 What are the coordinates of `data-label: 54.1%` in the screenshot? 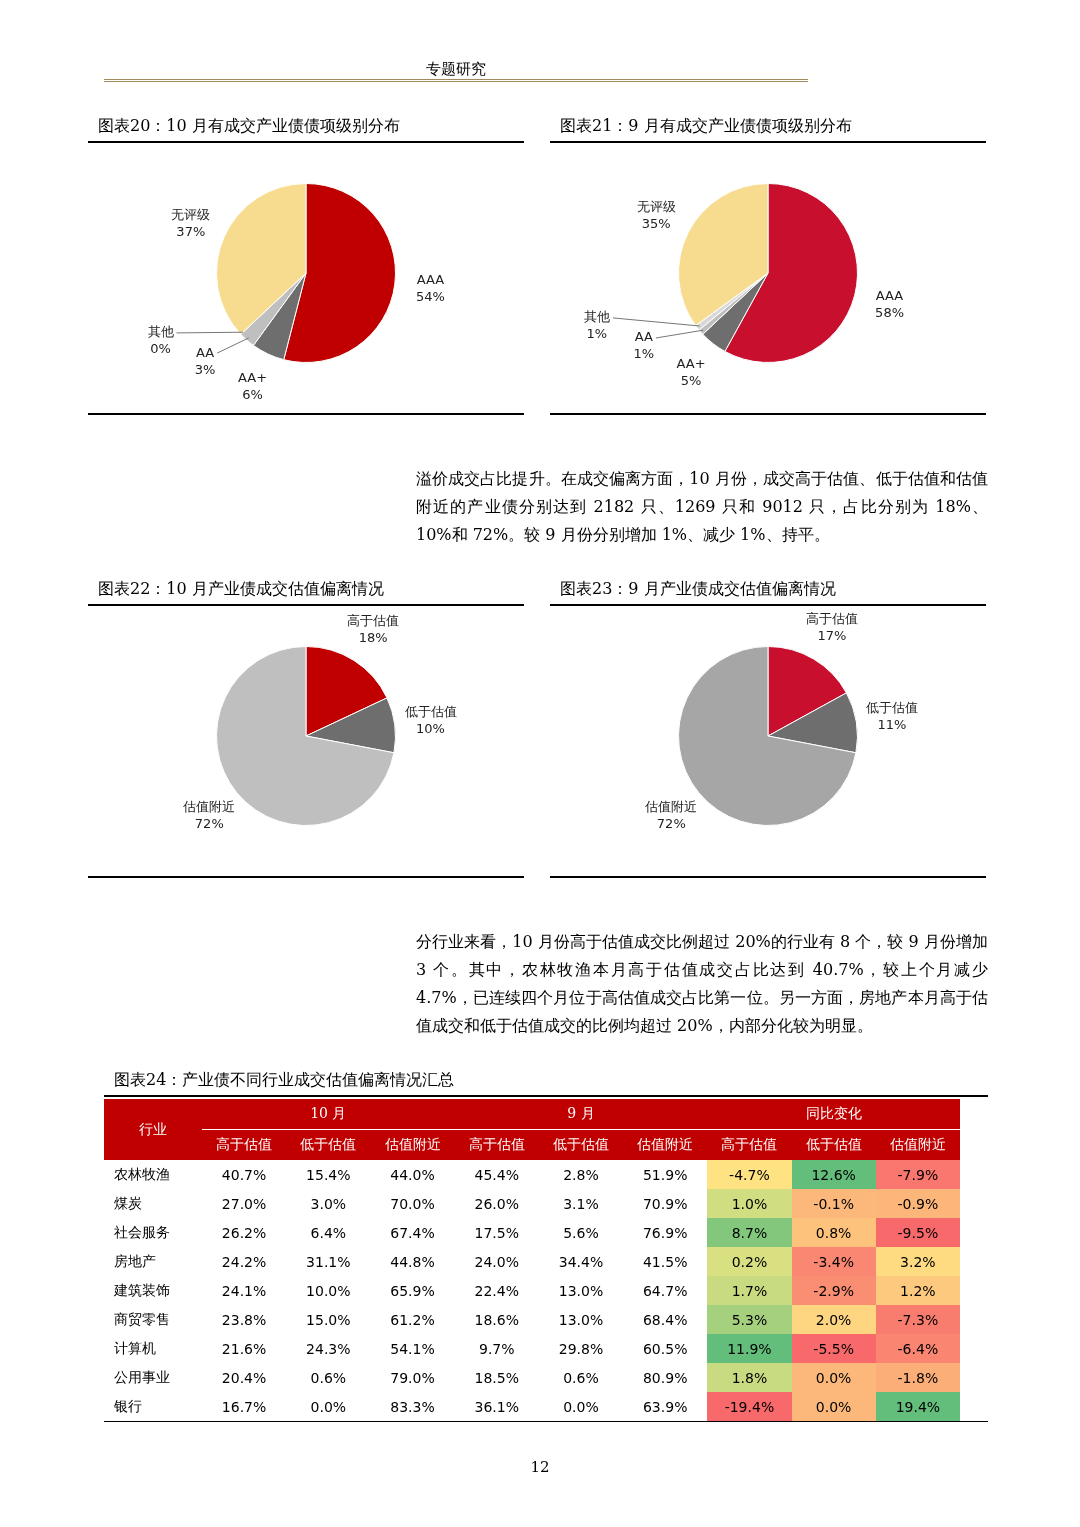 It's located at (412, 1348).